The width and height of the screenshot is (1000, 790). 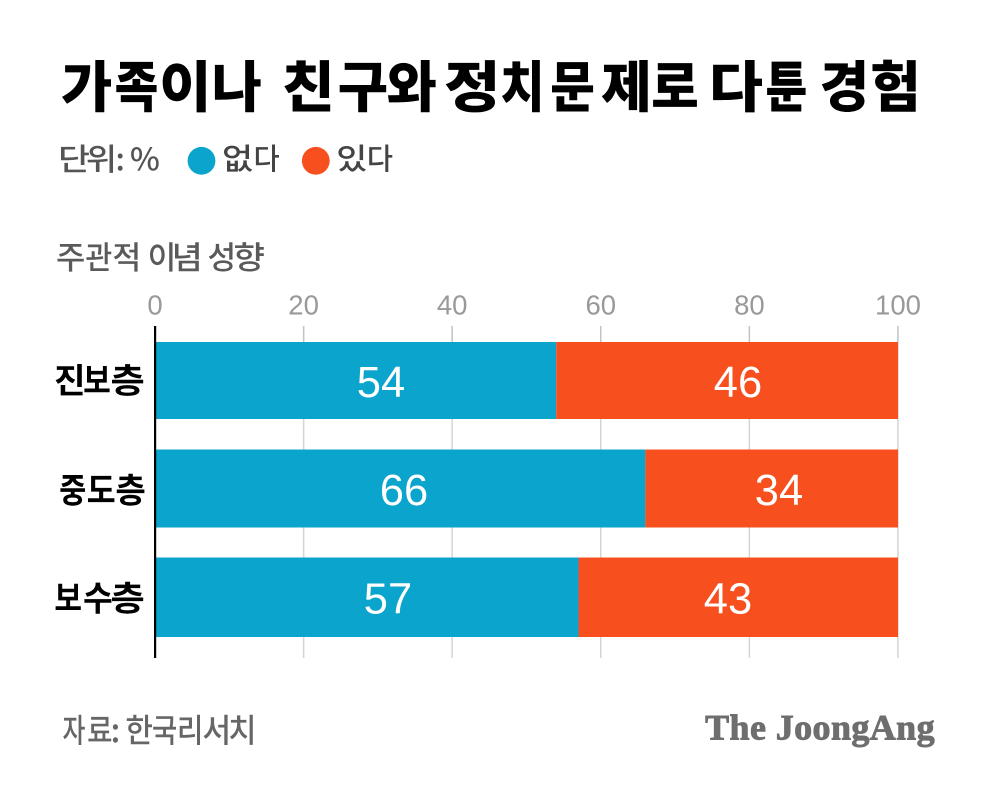 What do you see at coordinates (601, 305) in the screenshot?
I see `svg-text: 60` at bounding box center [601, 305].